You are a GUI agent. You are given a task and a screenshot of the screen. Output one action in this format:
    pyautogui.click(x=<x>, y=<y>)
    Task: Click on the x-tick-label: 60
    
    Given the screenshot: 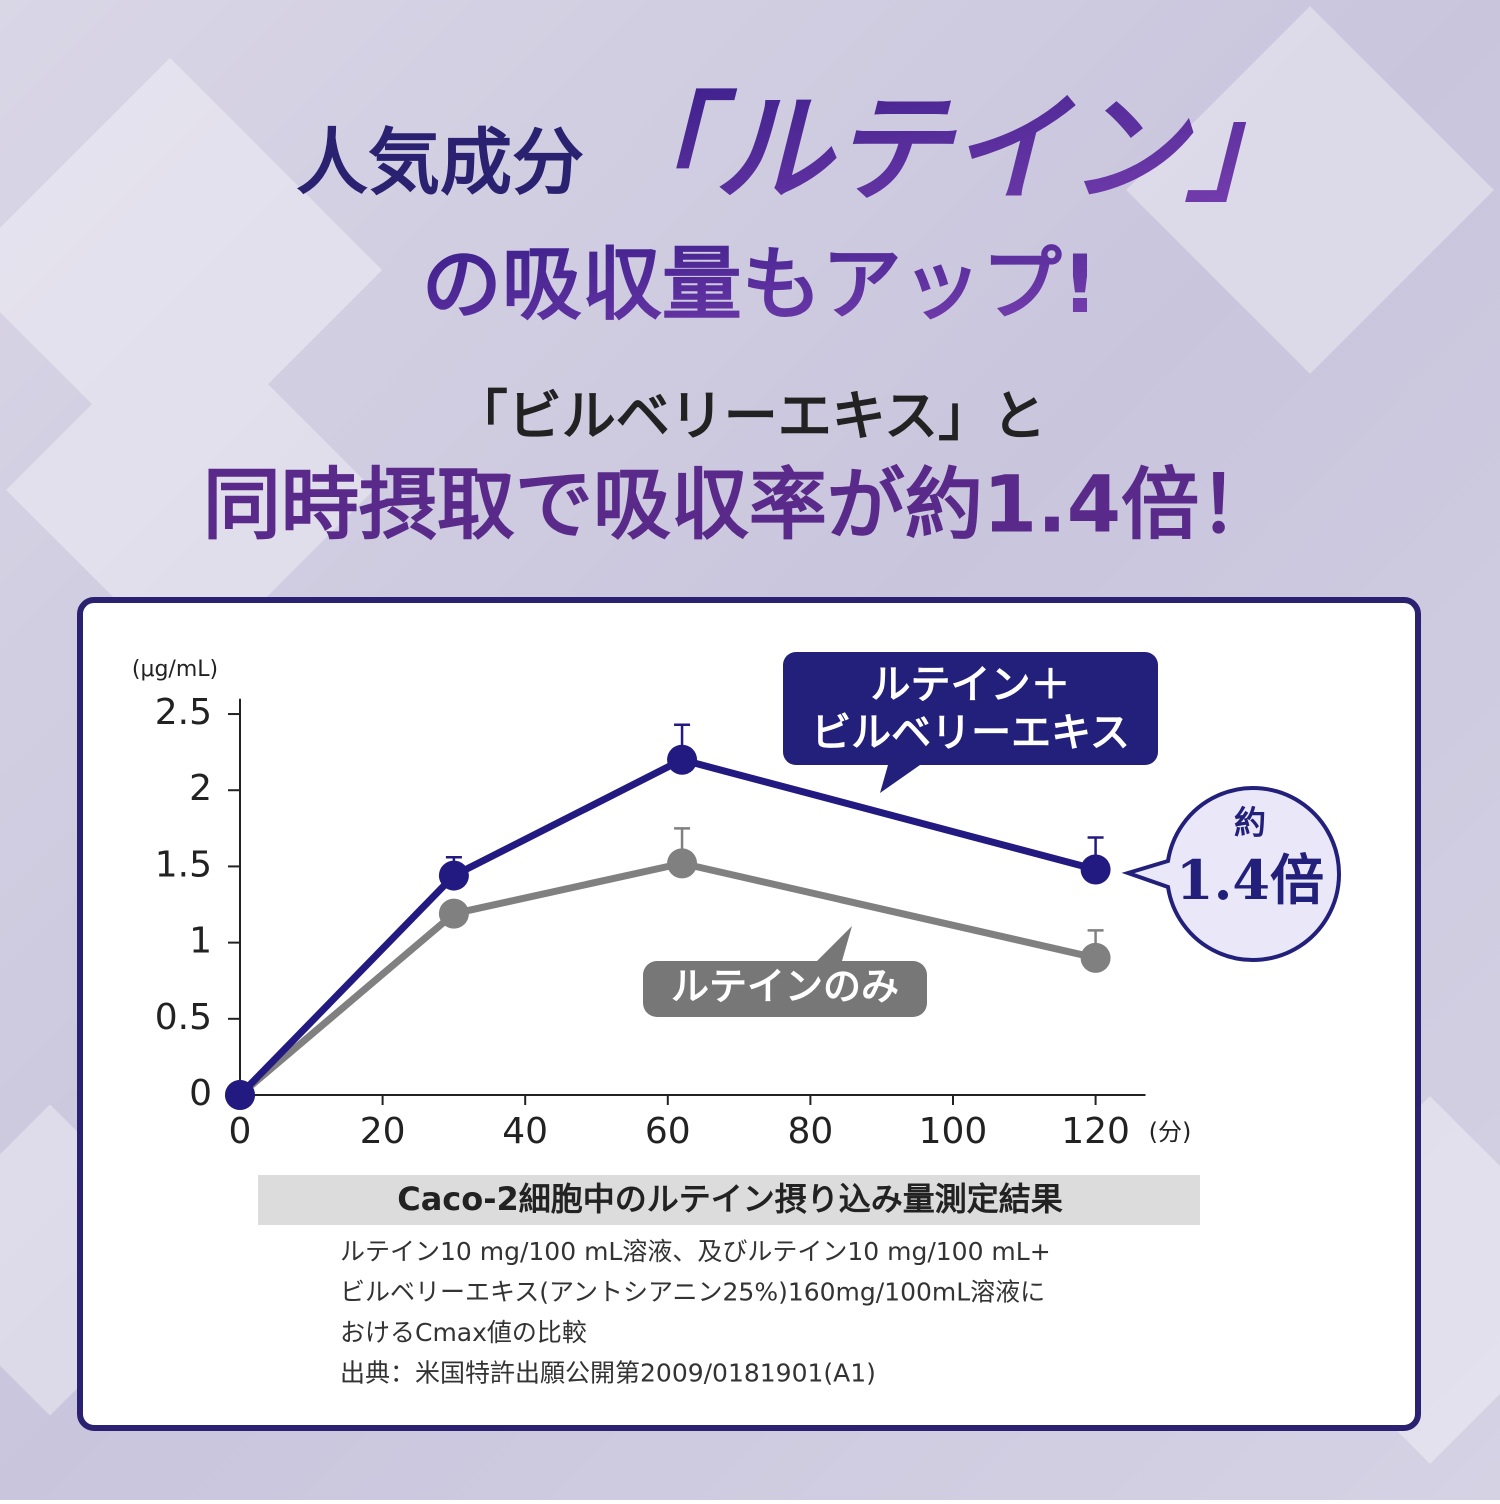 What is the action you would take?
    pyautogui.click(x=668, y=1131)
    